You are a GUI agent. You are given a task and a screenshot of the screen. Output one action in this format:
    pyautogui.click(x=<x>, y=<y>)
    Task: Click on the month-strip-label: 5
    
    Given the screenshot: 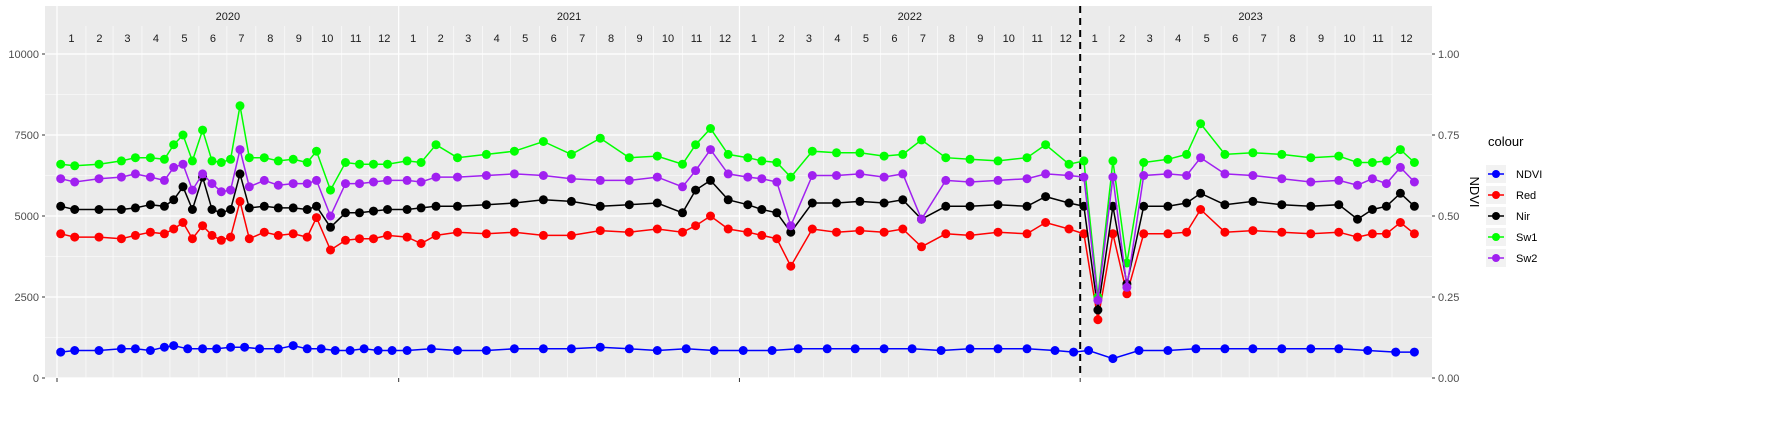 What is the action you would take?
    pyautogui.click(x=866, y=39)
    